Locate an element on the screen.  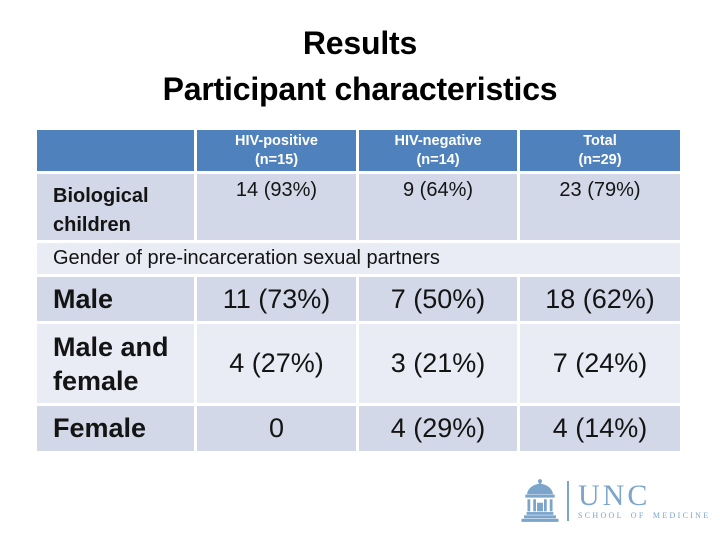
column-label: HIV-positive is located at coordinates (276, 140).